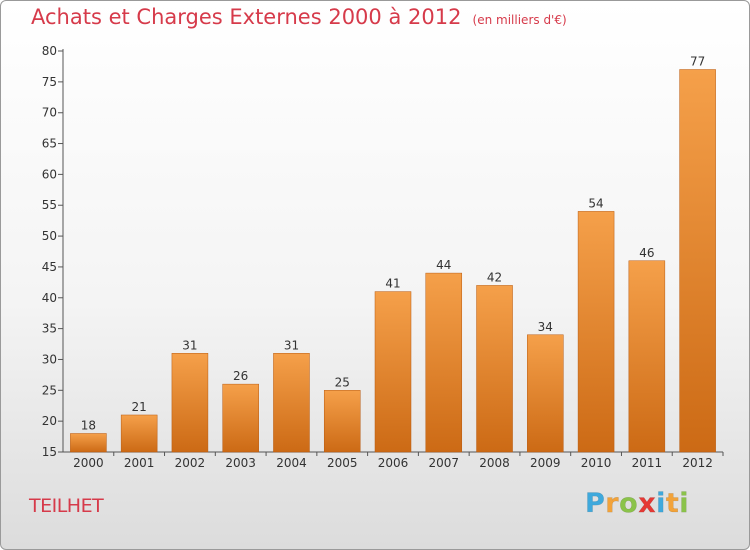 This screenshot has height=550, width=750. What do you see at coordinates (595, 203) in the screenshot?
I see `data-label-2010: 54` at bounding box center [595, 203].